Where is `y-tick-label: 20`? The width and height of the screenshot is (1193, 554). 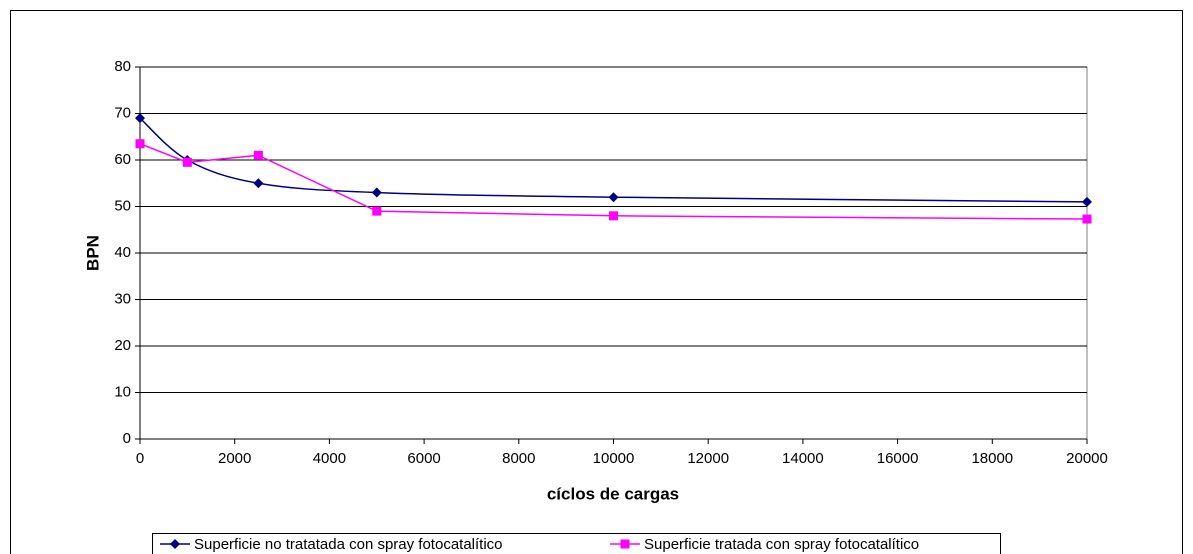
y-tick-label: 20 is located at coordinates (122, 345).